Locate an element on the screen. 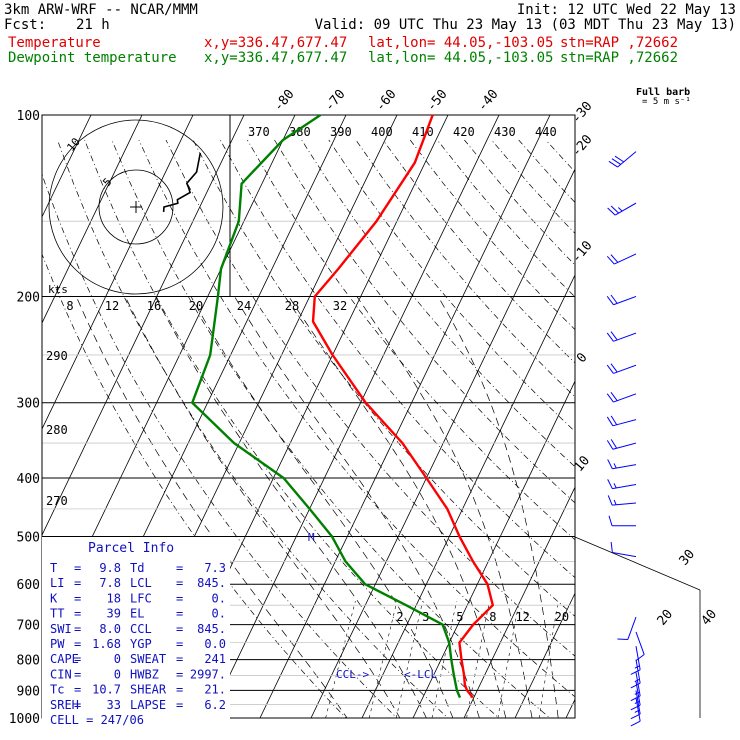  parcel-label: SWI is located at coordinates (61, 629).